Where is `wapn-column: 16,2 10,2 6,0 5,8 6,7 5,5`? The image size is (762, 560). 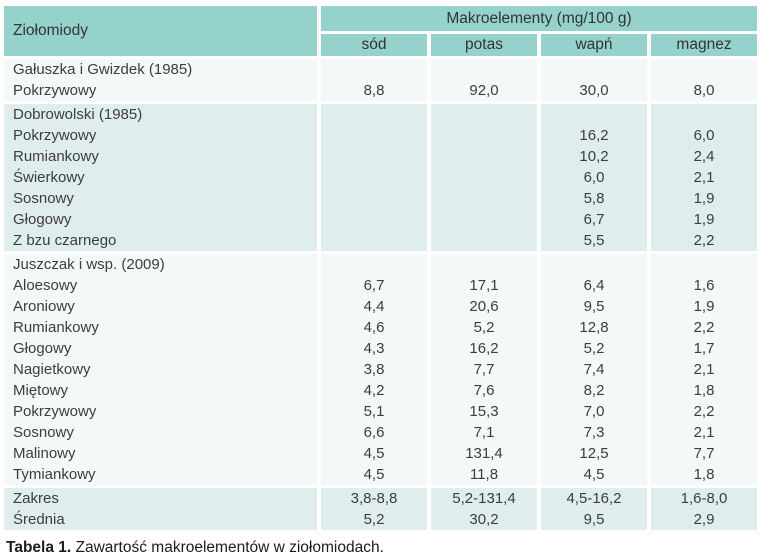 wapn-column: 16,2 10,2 6,0 5,8 6,7 5,5 is located at coordinates (594, 177).